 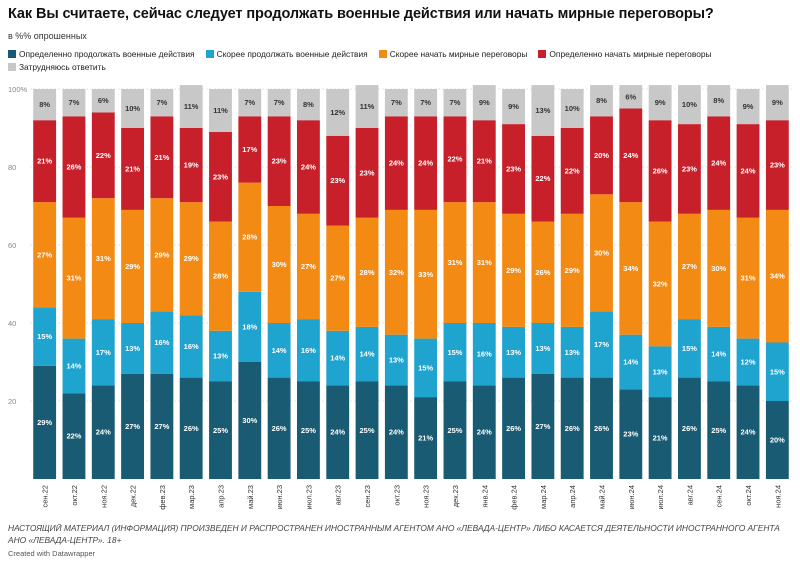 What do you see at coordinates (689, 495) in the screenshot?
I see `x-tick-label: авг.24` at bounding box center [689, 495].